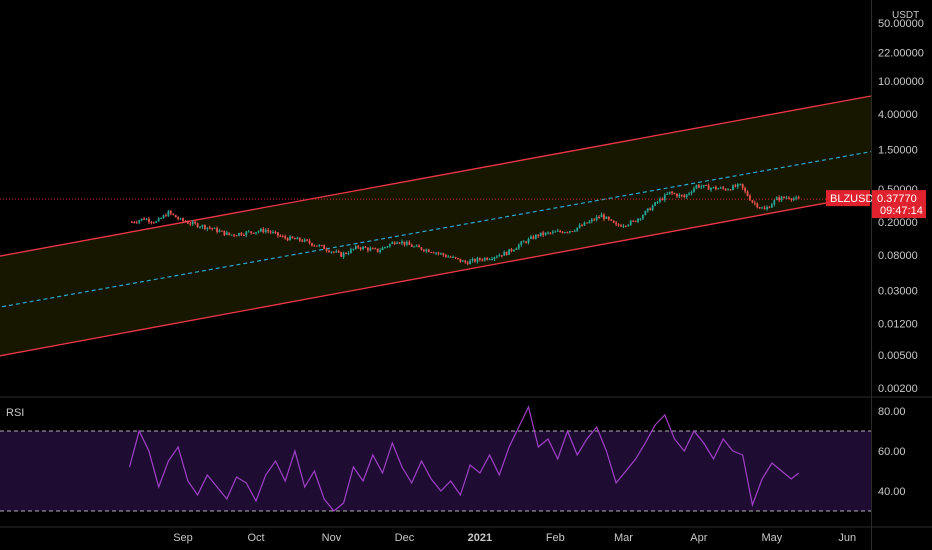 The height and width of the screenshot is (550, 932). What do you see at coordinates (892, 492) in the screenshot?
I see `rsi-tick-label: 40.00` at bounding box center [892, 492].